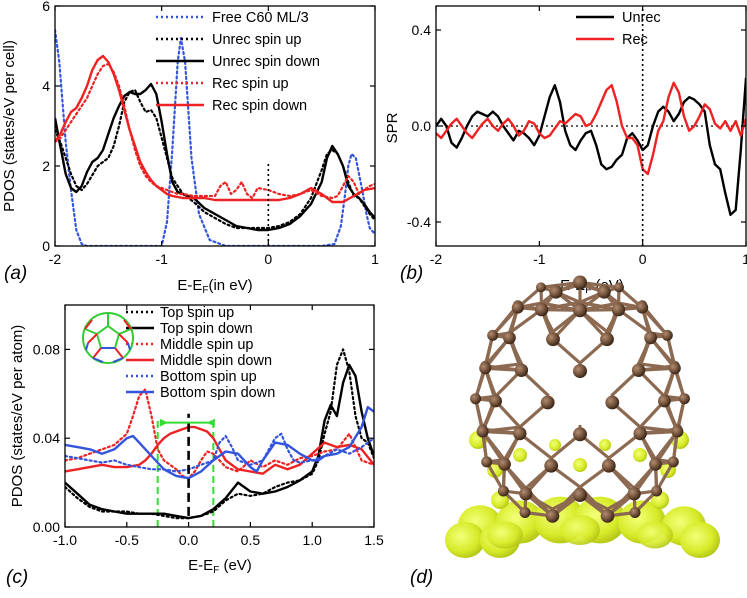 This screenshot has width=747, height=598. What do you see at coordinates (17, 577) in the screenshot?
I see `panel-c-label: (c)` at bounding box center [17, 577].